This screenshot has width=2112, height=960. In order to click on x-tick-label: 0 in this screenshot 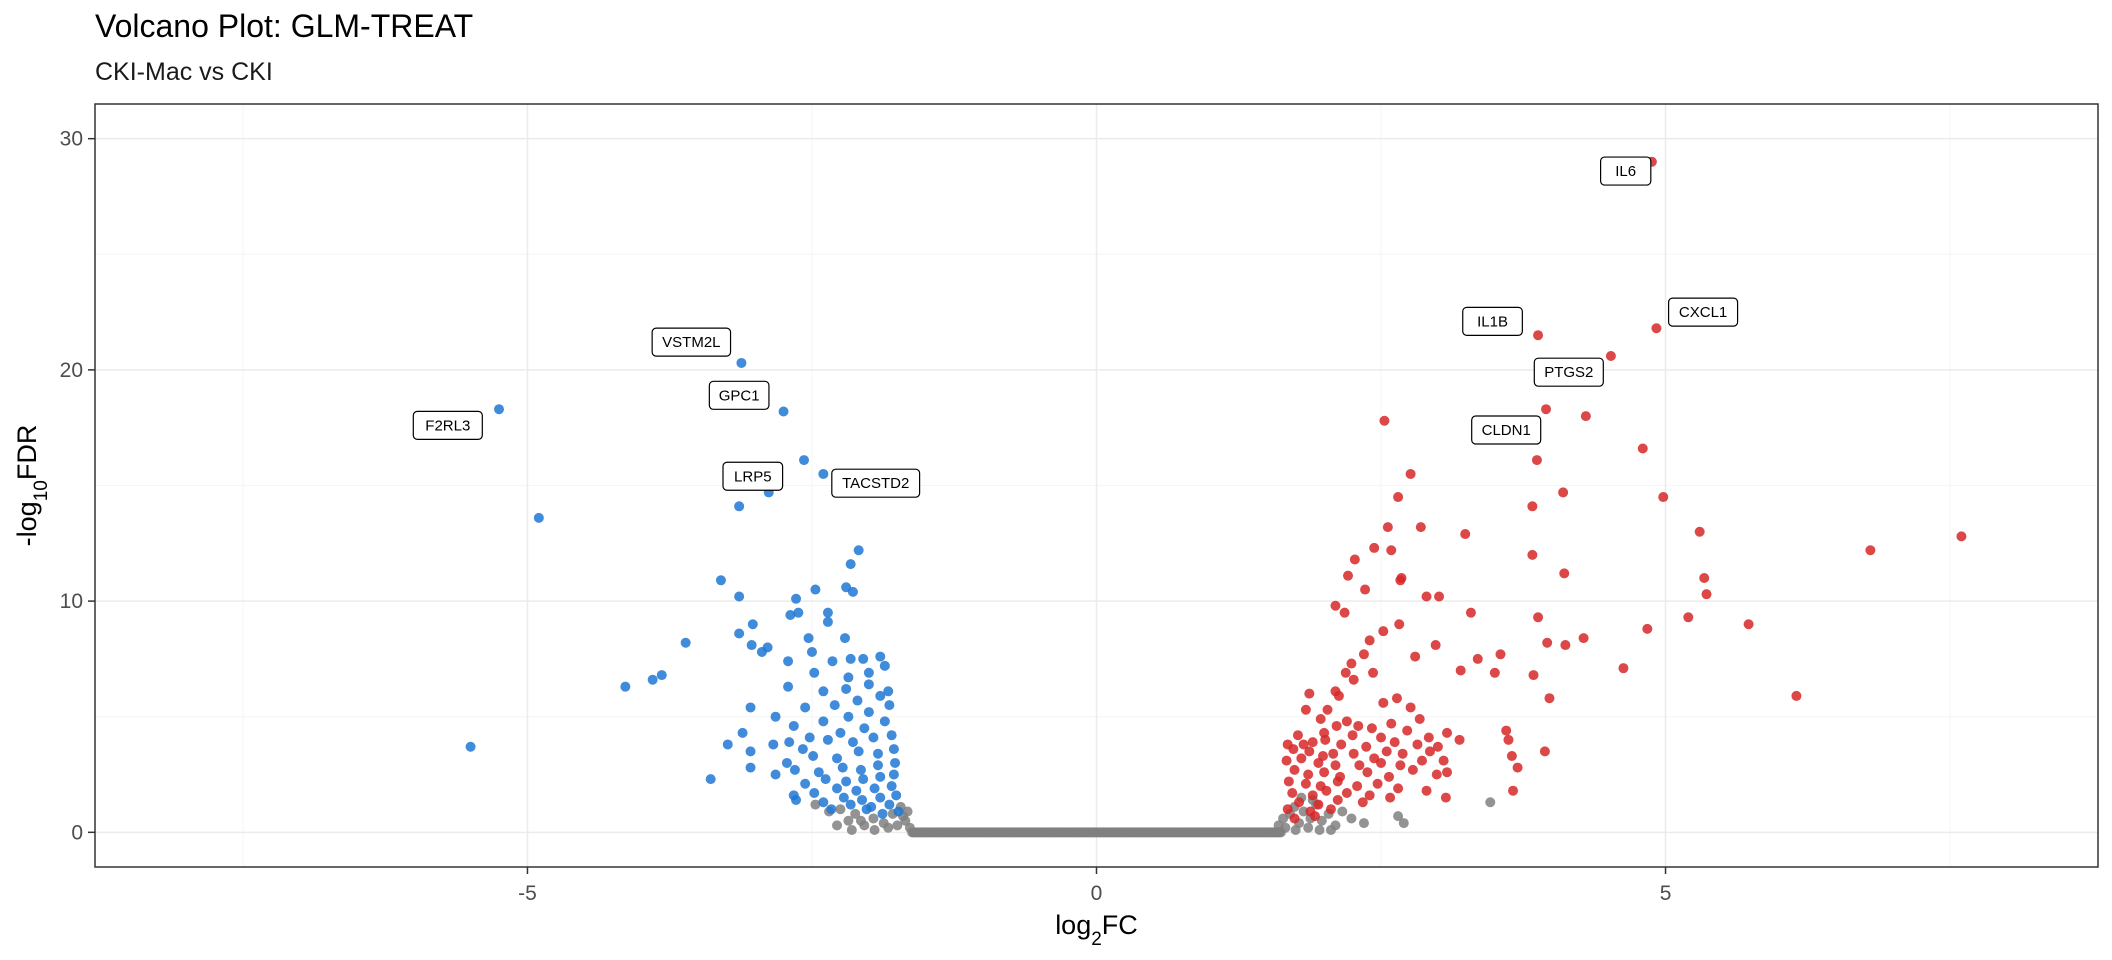, I will do `click(1097, 893)`.